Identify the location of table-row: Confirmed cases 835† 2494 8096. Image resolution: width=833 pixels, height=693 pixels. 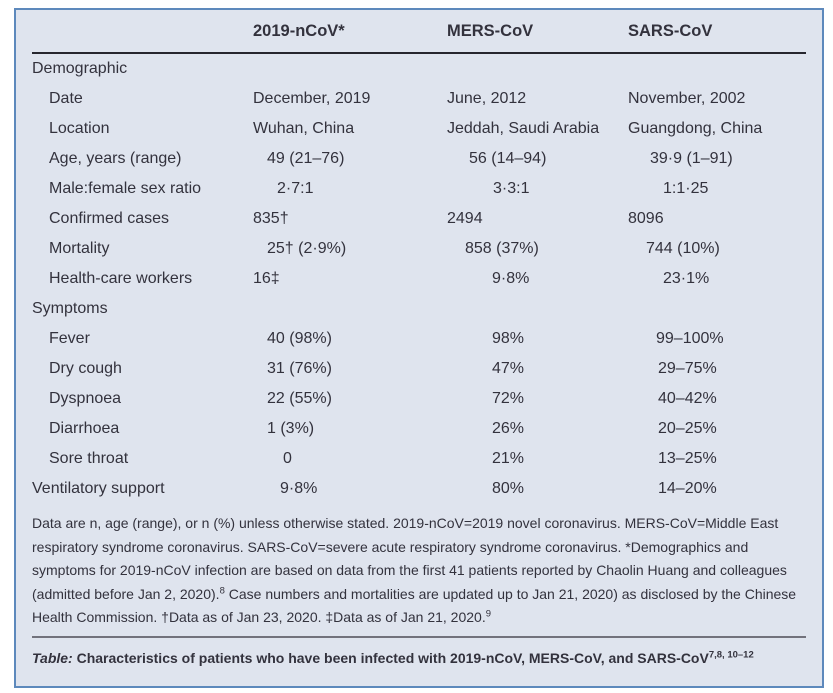
(419, 219).